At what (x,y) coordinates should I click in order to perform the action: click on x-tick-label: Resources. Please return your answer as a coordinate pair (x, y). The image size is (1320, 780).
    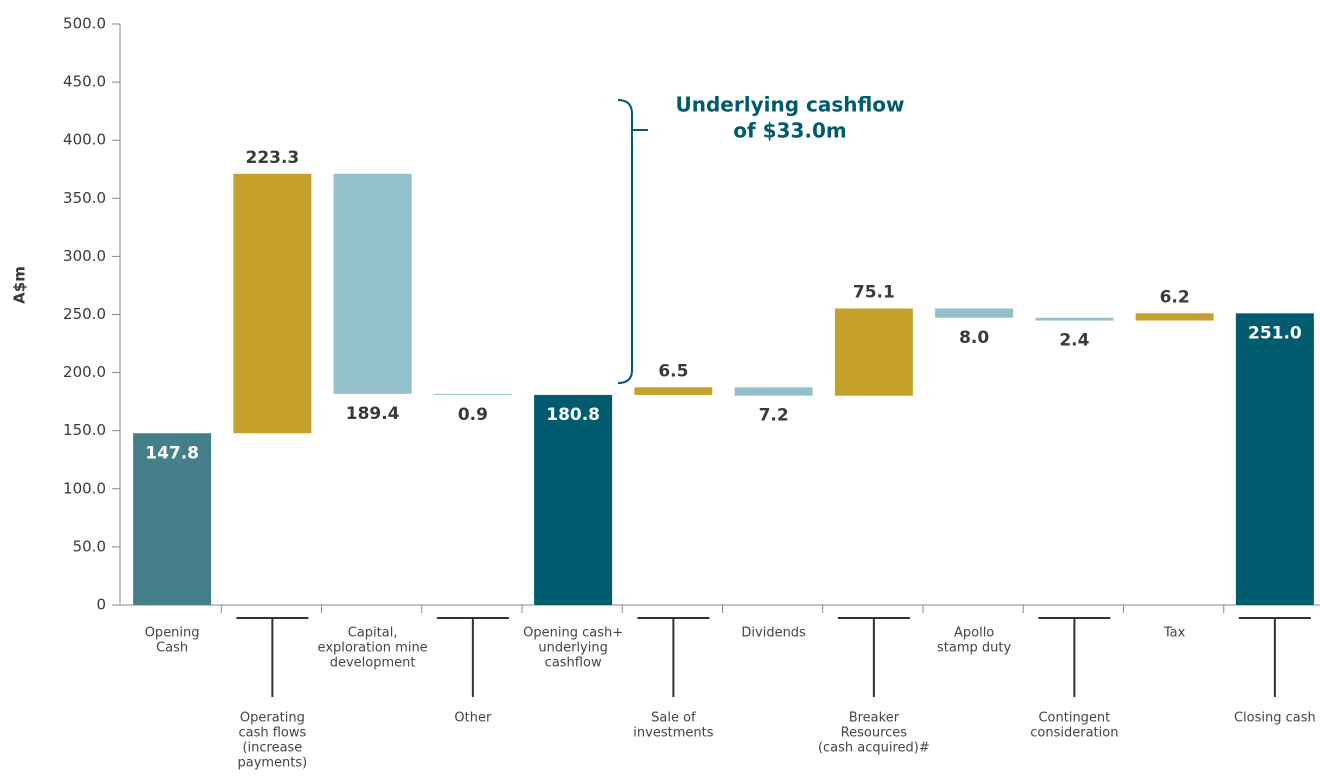
    Looking at the image, I should click on (874, 733).